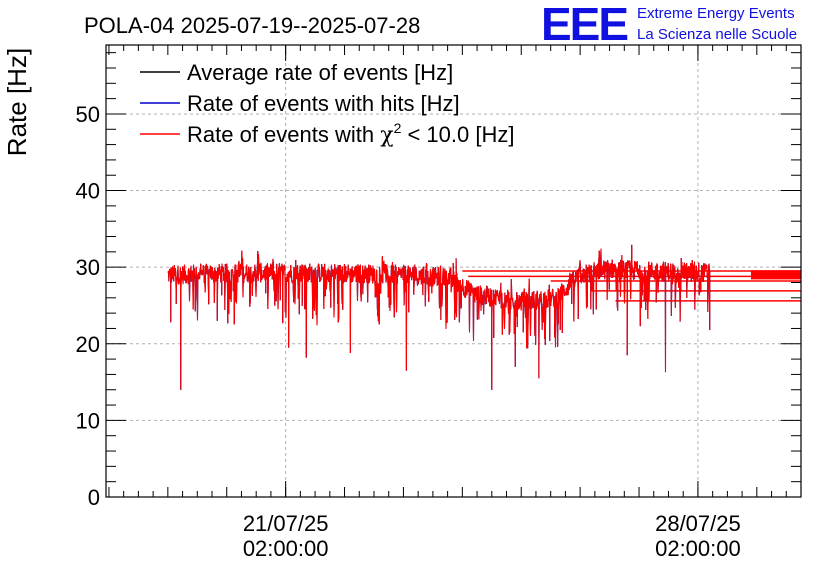 The width and height of the screenshot is (836, 572). Describe the element at coordinates (584, 25) in the screenshot. I see `logo-letters: EEE` at that location.